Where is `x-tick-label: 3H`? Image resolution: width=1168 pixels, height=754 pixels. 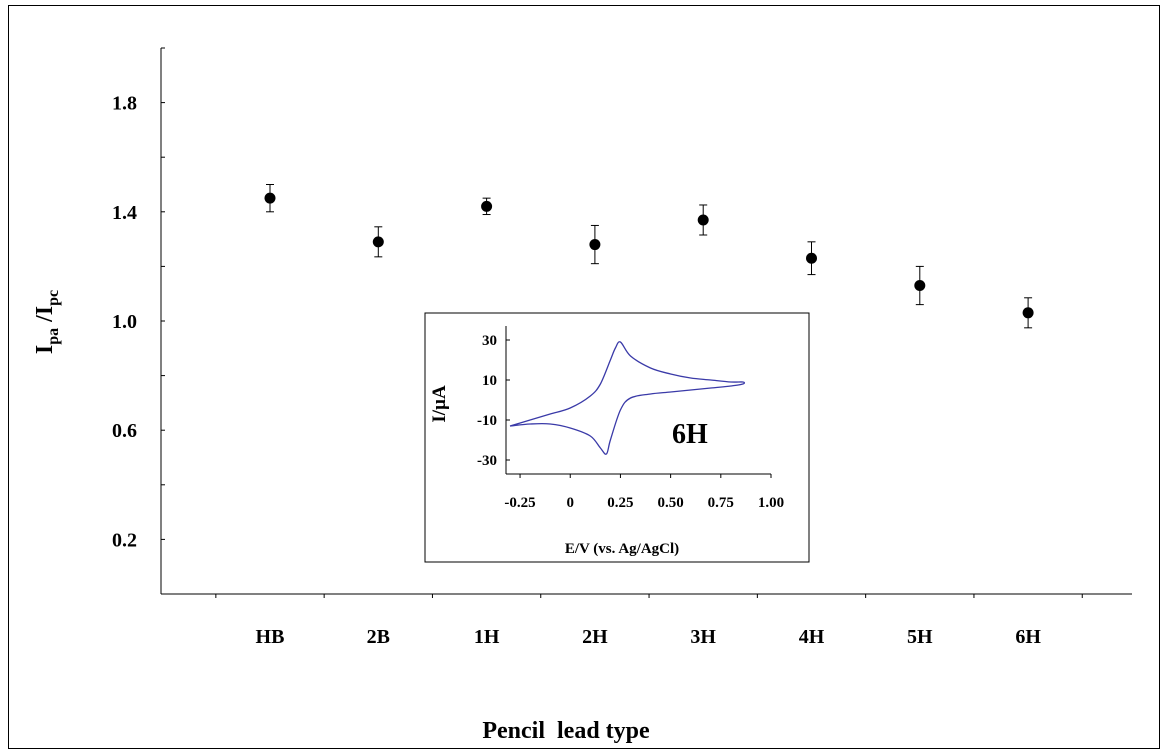
x-tick-label: 3H is located at coordinates (703, 637).